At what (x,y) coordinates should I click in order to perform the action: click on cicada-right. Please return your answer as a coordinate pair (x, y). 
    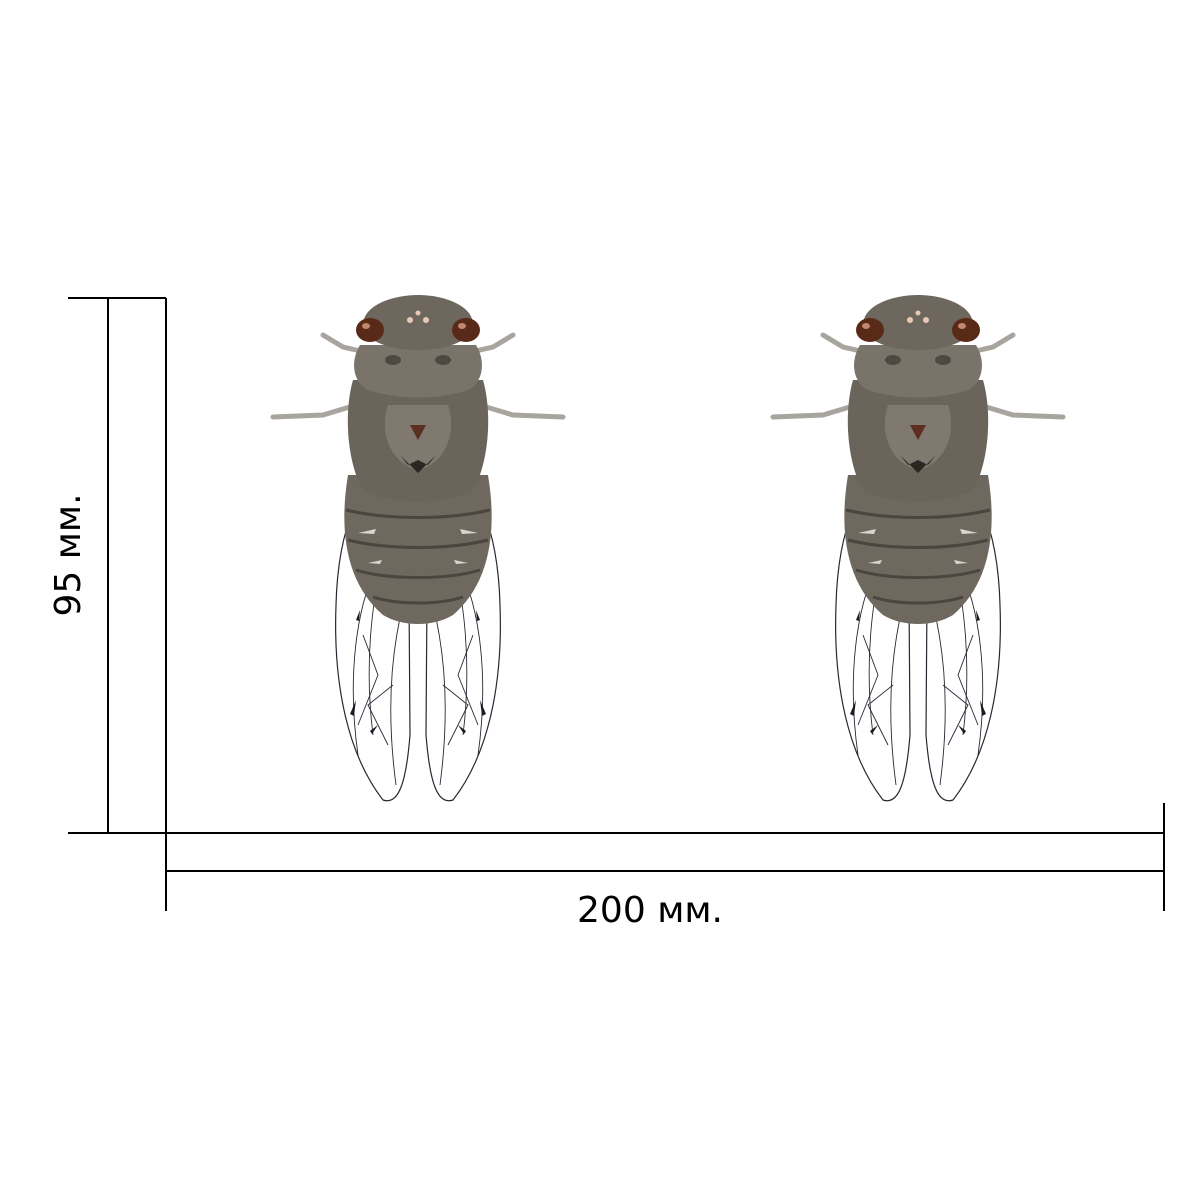
    Looking at the image, I should click on (918, 548).